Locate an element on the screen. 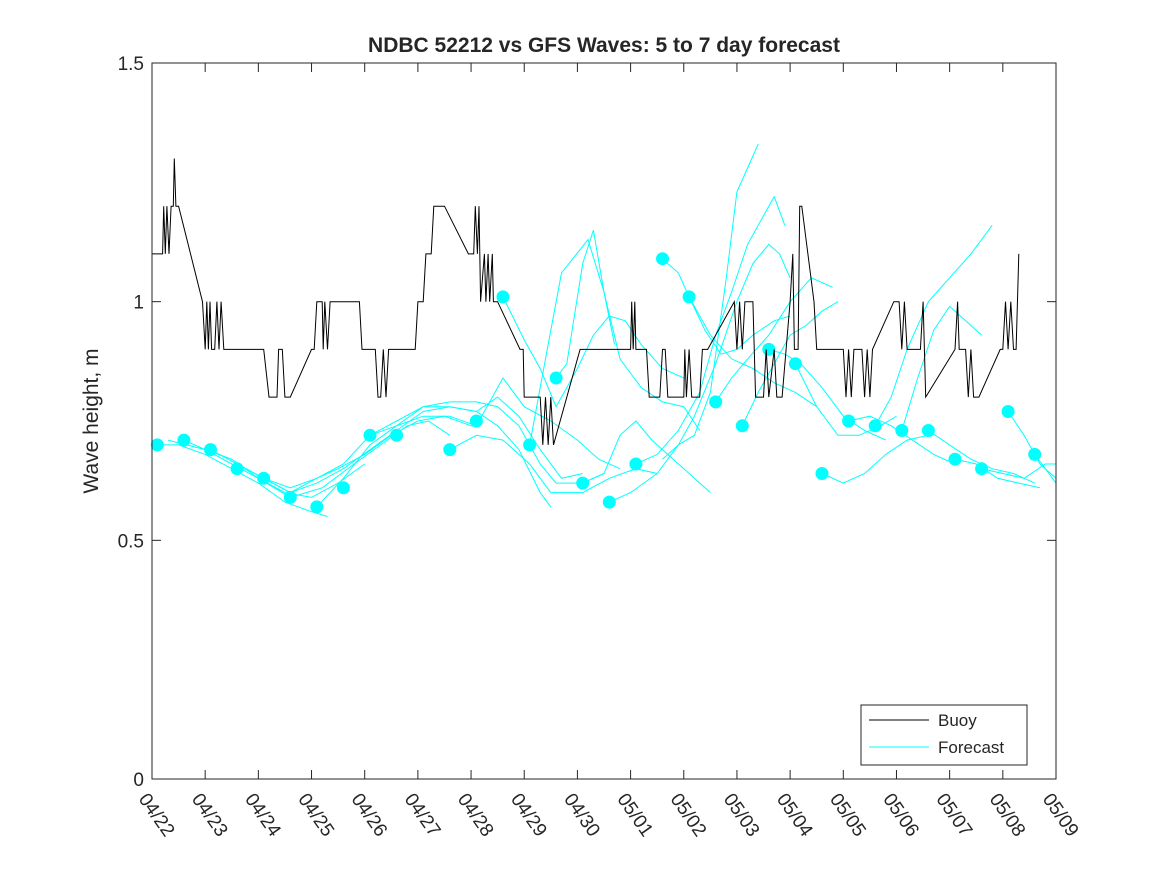 The height and width of the screenshot is (880, 1167). y-tick-label-1: 0.5 is located at coordinates (131, 541).